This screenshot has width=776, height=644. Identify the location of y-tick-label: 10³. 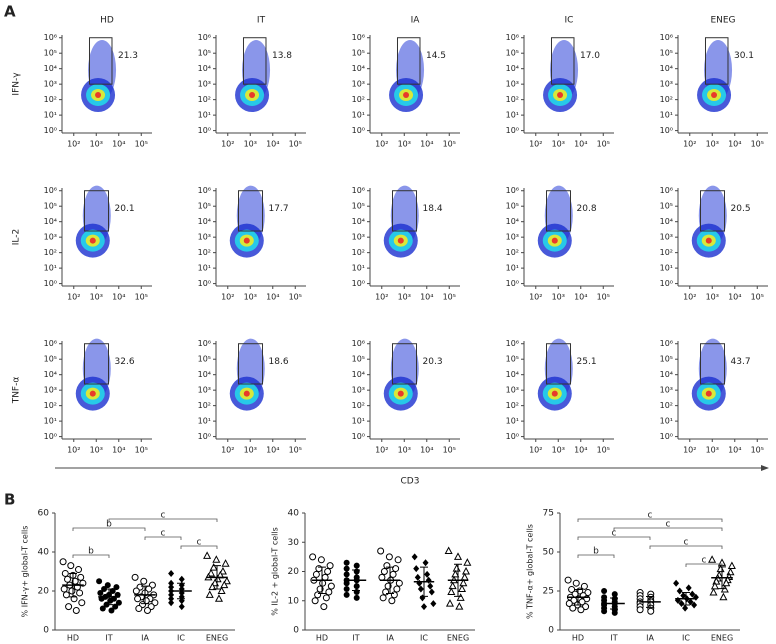
(666, 237).